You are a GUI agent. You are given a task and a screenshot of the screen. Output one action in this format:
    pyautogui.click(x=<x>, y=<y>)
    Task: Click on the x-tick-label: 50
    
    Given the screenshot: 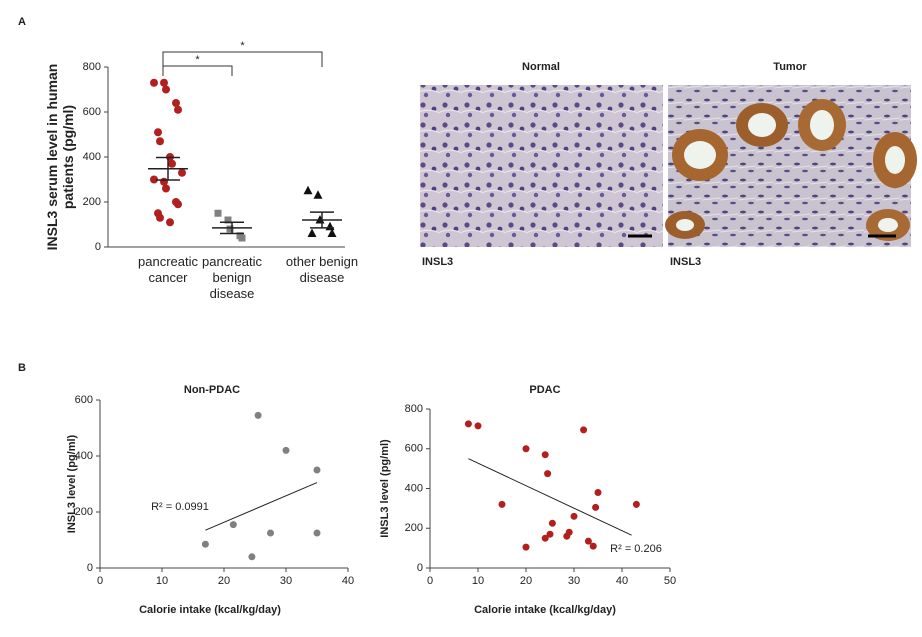 What is the action you would take?
    pyautogui.click(x=670, y=581)
    